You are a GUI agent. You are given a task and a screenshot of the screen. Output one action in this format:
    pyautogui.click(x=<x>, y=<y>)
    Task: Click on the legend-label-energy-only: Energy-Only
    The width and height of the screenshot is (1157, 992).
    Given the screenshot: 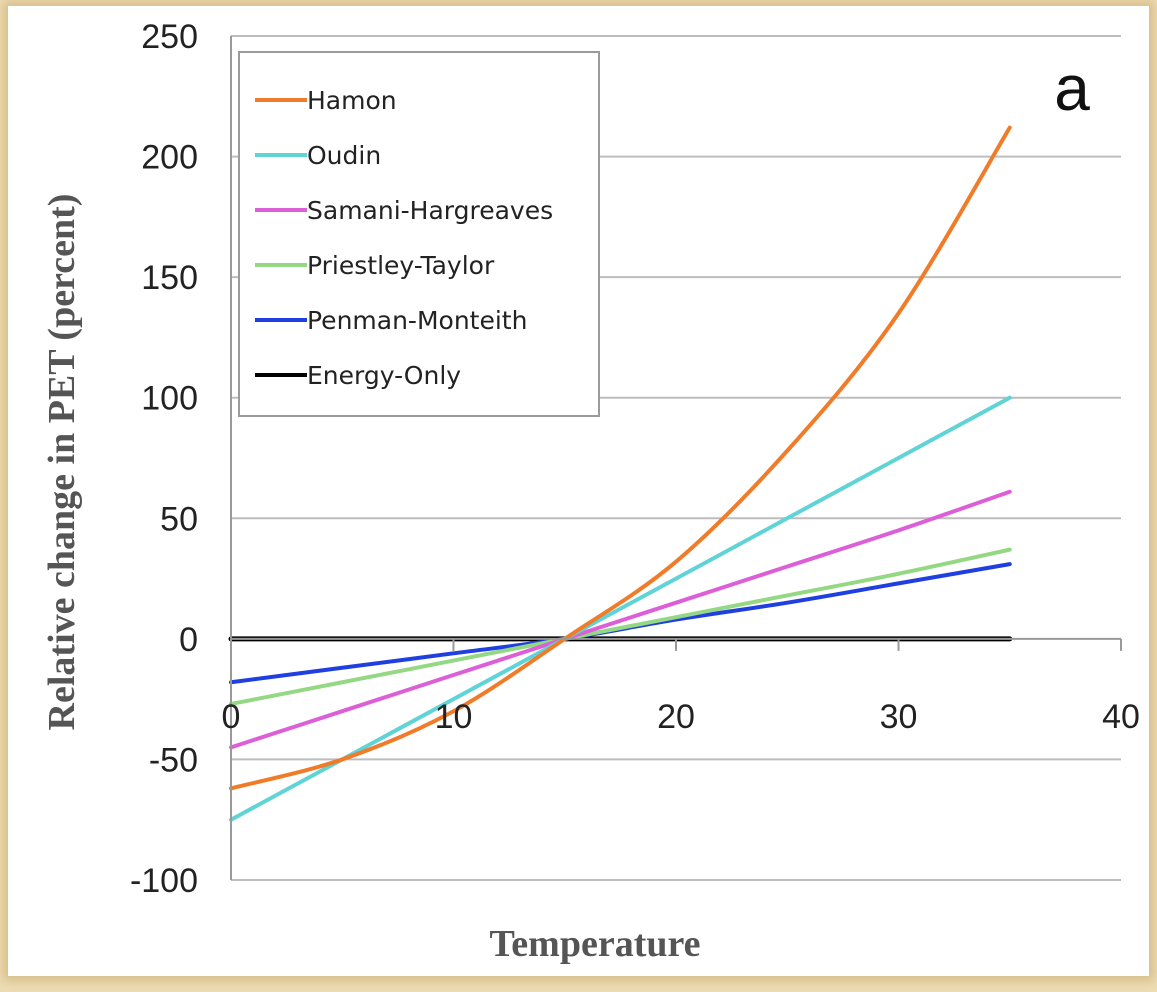 What is the action you would take?
    pyautogui.click(x=384, y=375)
    